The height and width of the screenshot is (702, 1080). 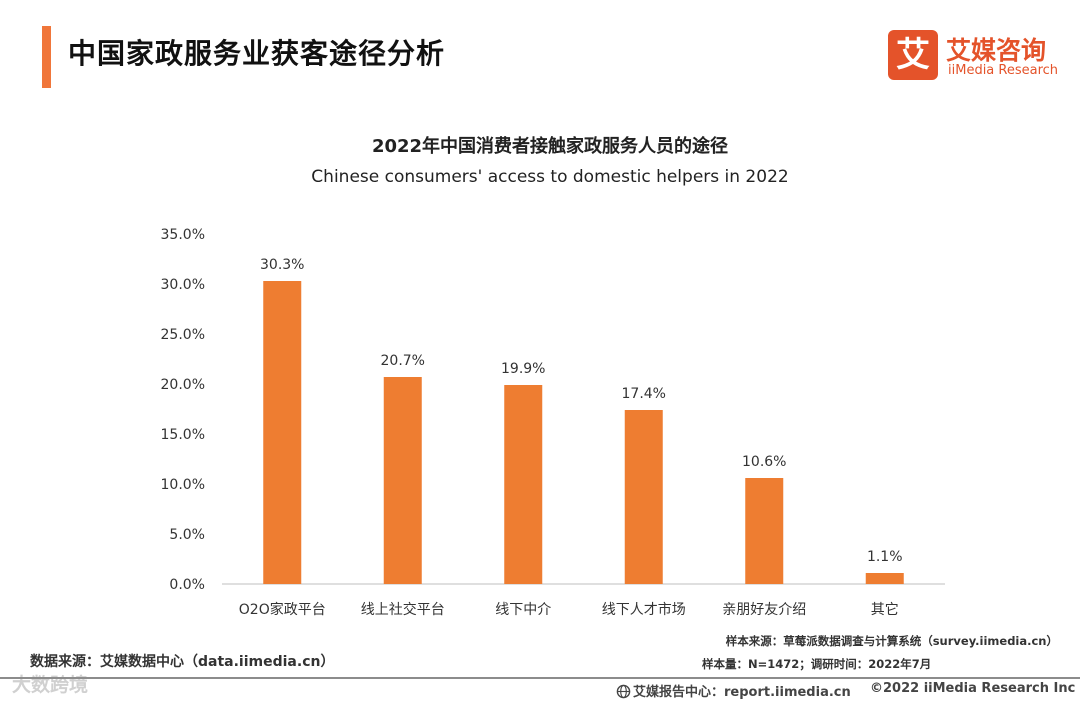 What do you see at coordinates (183, 385) in the screenshot?
I see `y-tick-label: 20.0%` at bounding box center [183, 385].